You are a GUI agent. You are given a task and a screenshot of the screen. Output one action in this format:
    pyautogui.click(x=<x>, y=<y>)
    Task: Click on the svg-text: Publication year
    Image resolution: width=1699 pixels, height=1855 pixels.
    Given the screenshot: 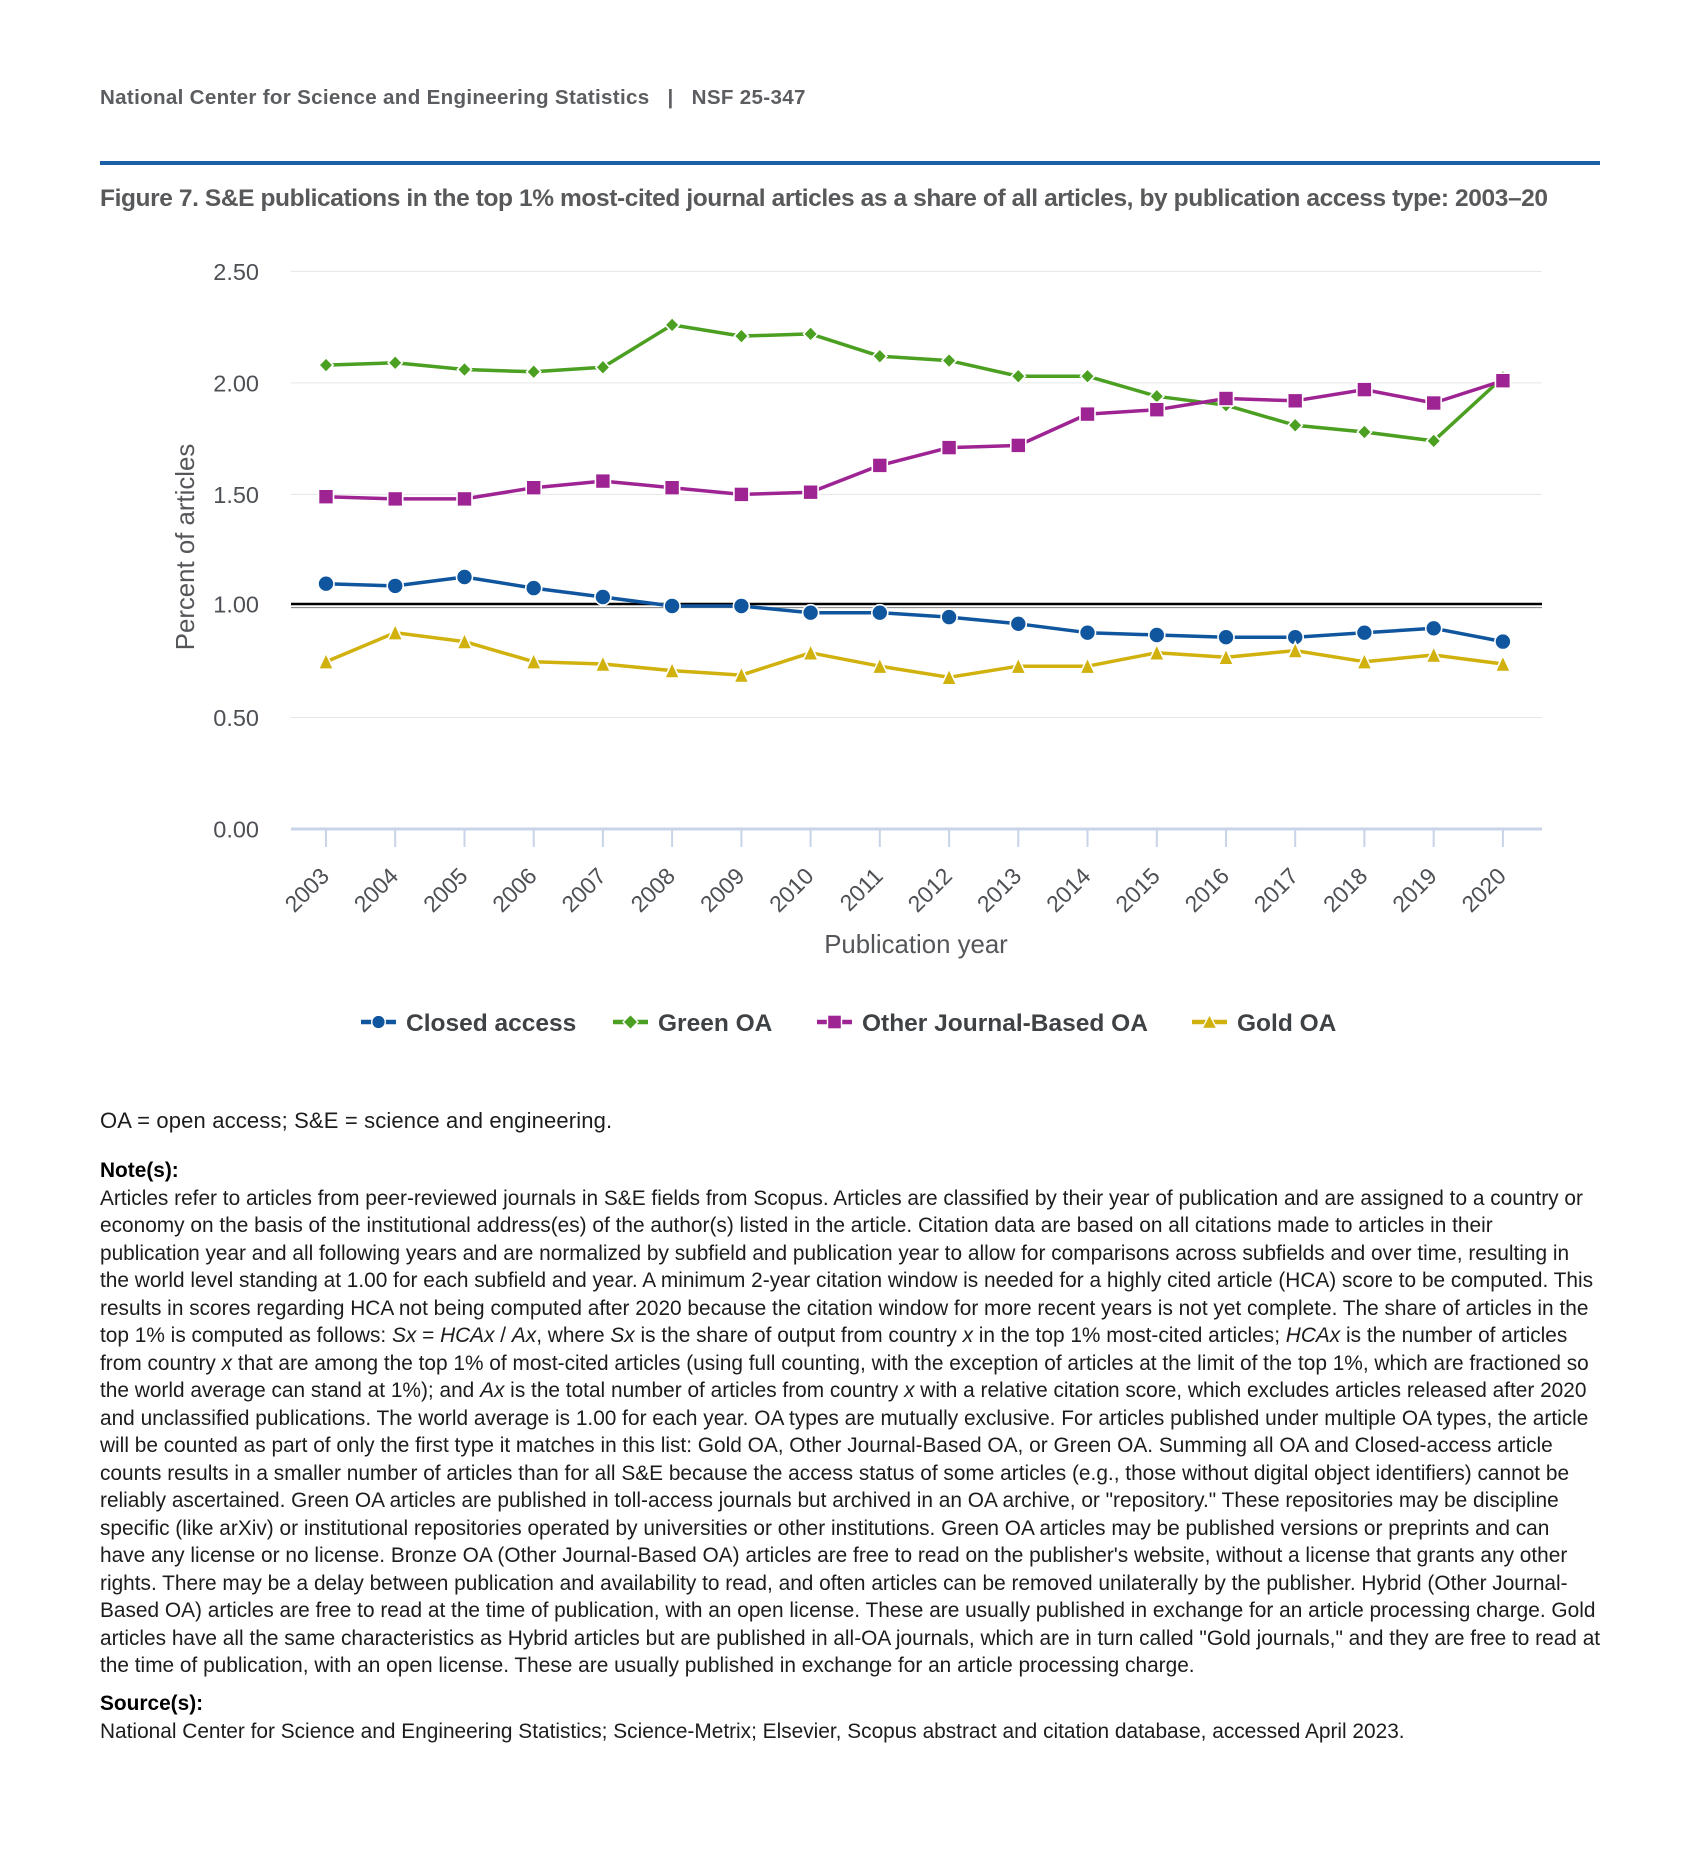 What is the action you would take?
    pyautogui.click(x=916, y=945)
    